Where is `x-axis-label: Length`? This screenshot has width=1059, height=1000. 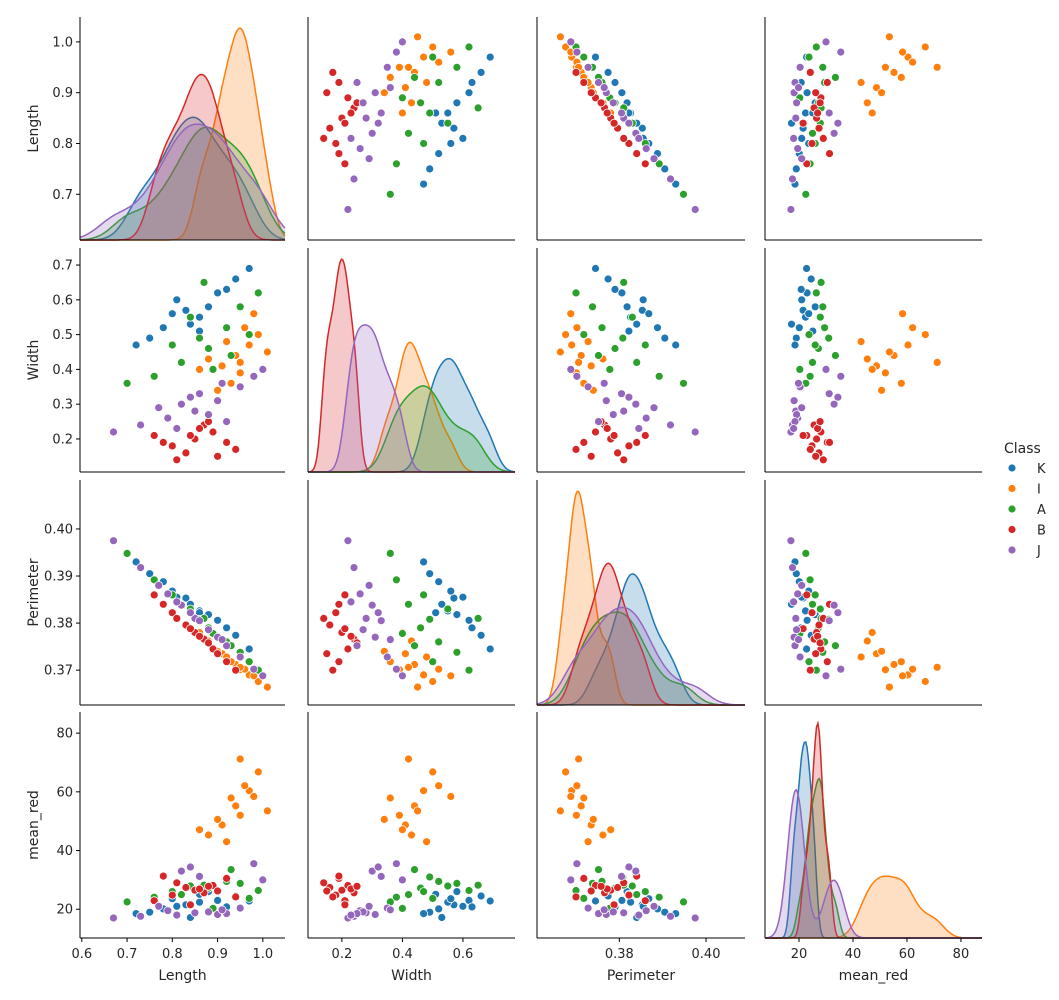 x-axis-label: Length is located at coordinates (182, 976).